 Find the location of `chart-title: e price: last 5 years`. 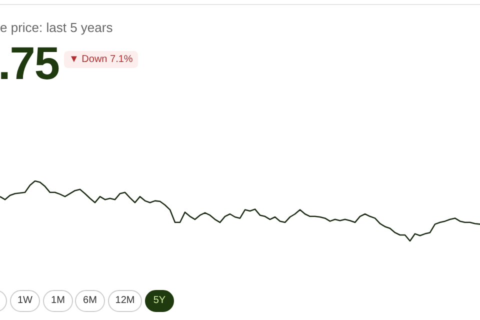

chart-title: e price: last 5 years is located at coordinates (56, 27).